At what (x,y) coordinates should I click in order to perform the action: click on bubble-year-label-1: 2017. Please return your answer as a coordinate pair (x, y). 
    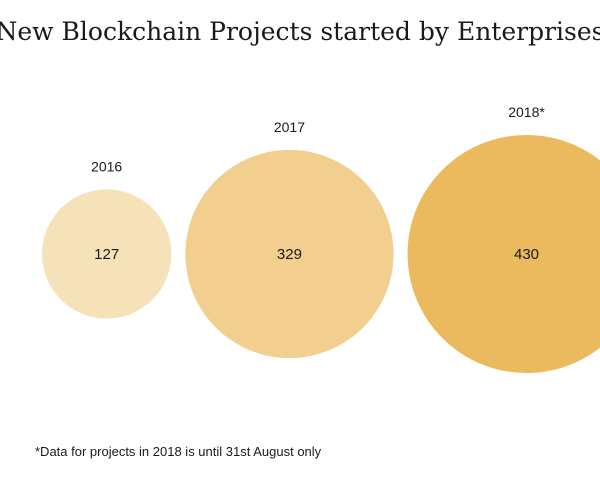
    Looking at the image, I should click on (289, 127).